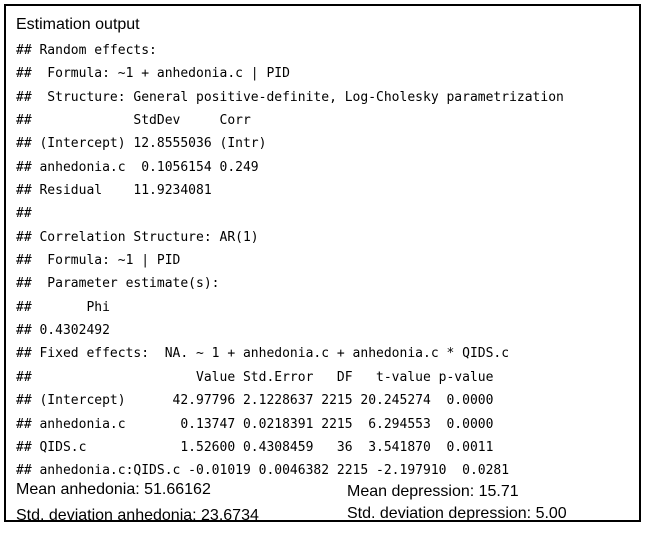 The width and height of the screenshot is (649, 533). What do you see at coordinates (255, 377) in the screenshot?
I see `output-line: ## Value Std.Error DF t-value p-value` at bounding box center [255, 377].